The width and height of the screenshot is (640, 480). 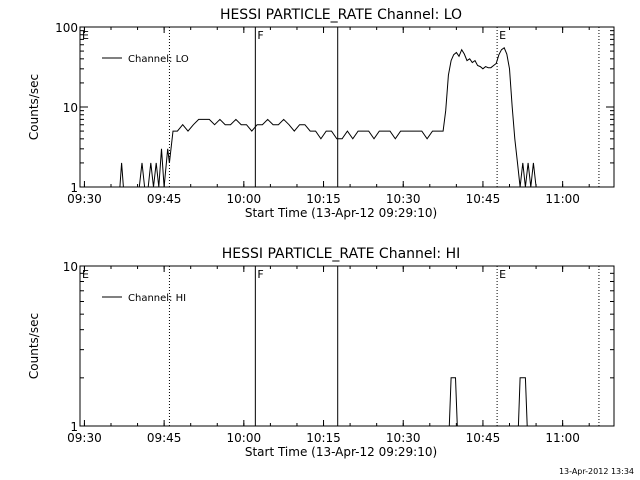 What do you see at coordinates (157, 298) in the screenshot?
I see `legend-label: Channel: HI` at bounding box center [157, 298].